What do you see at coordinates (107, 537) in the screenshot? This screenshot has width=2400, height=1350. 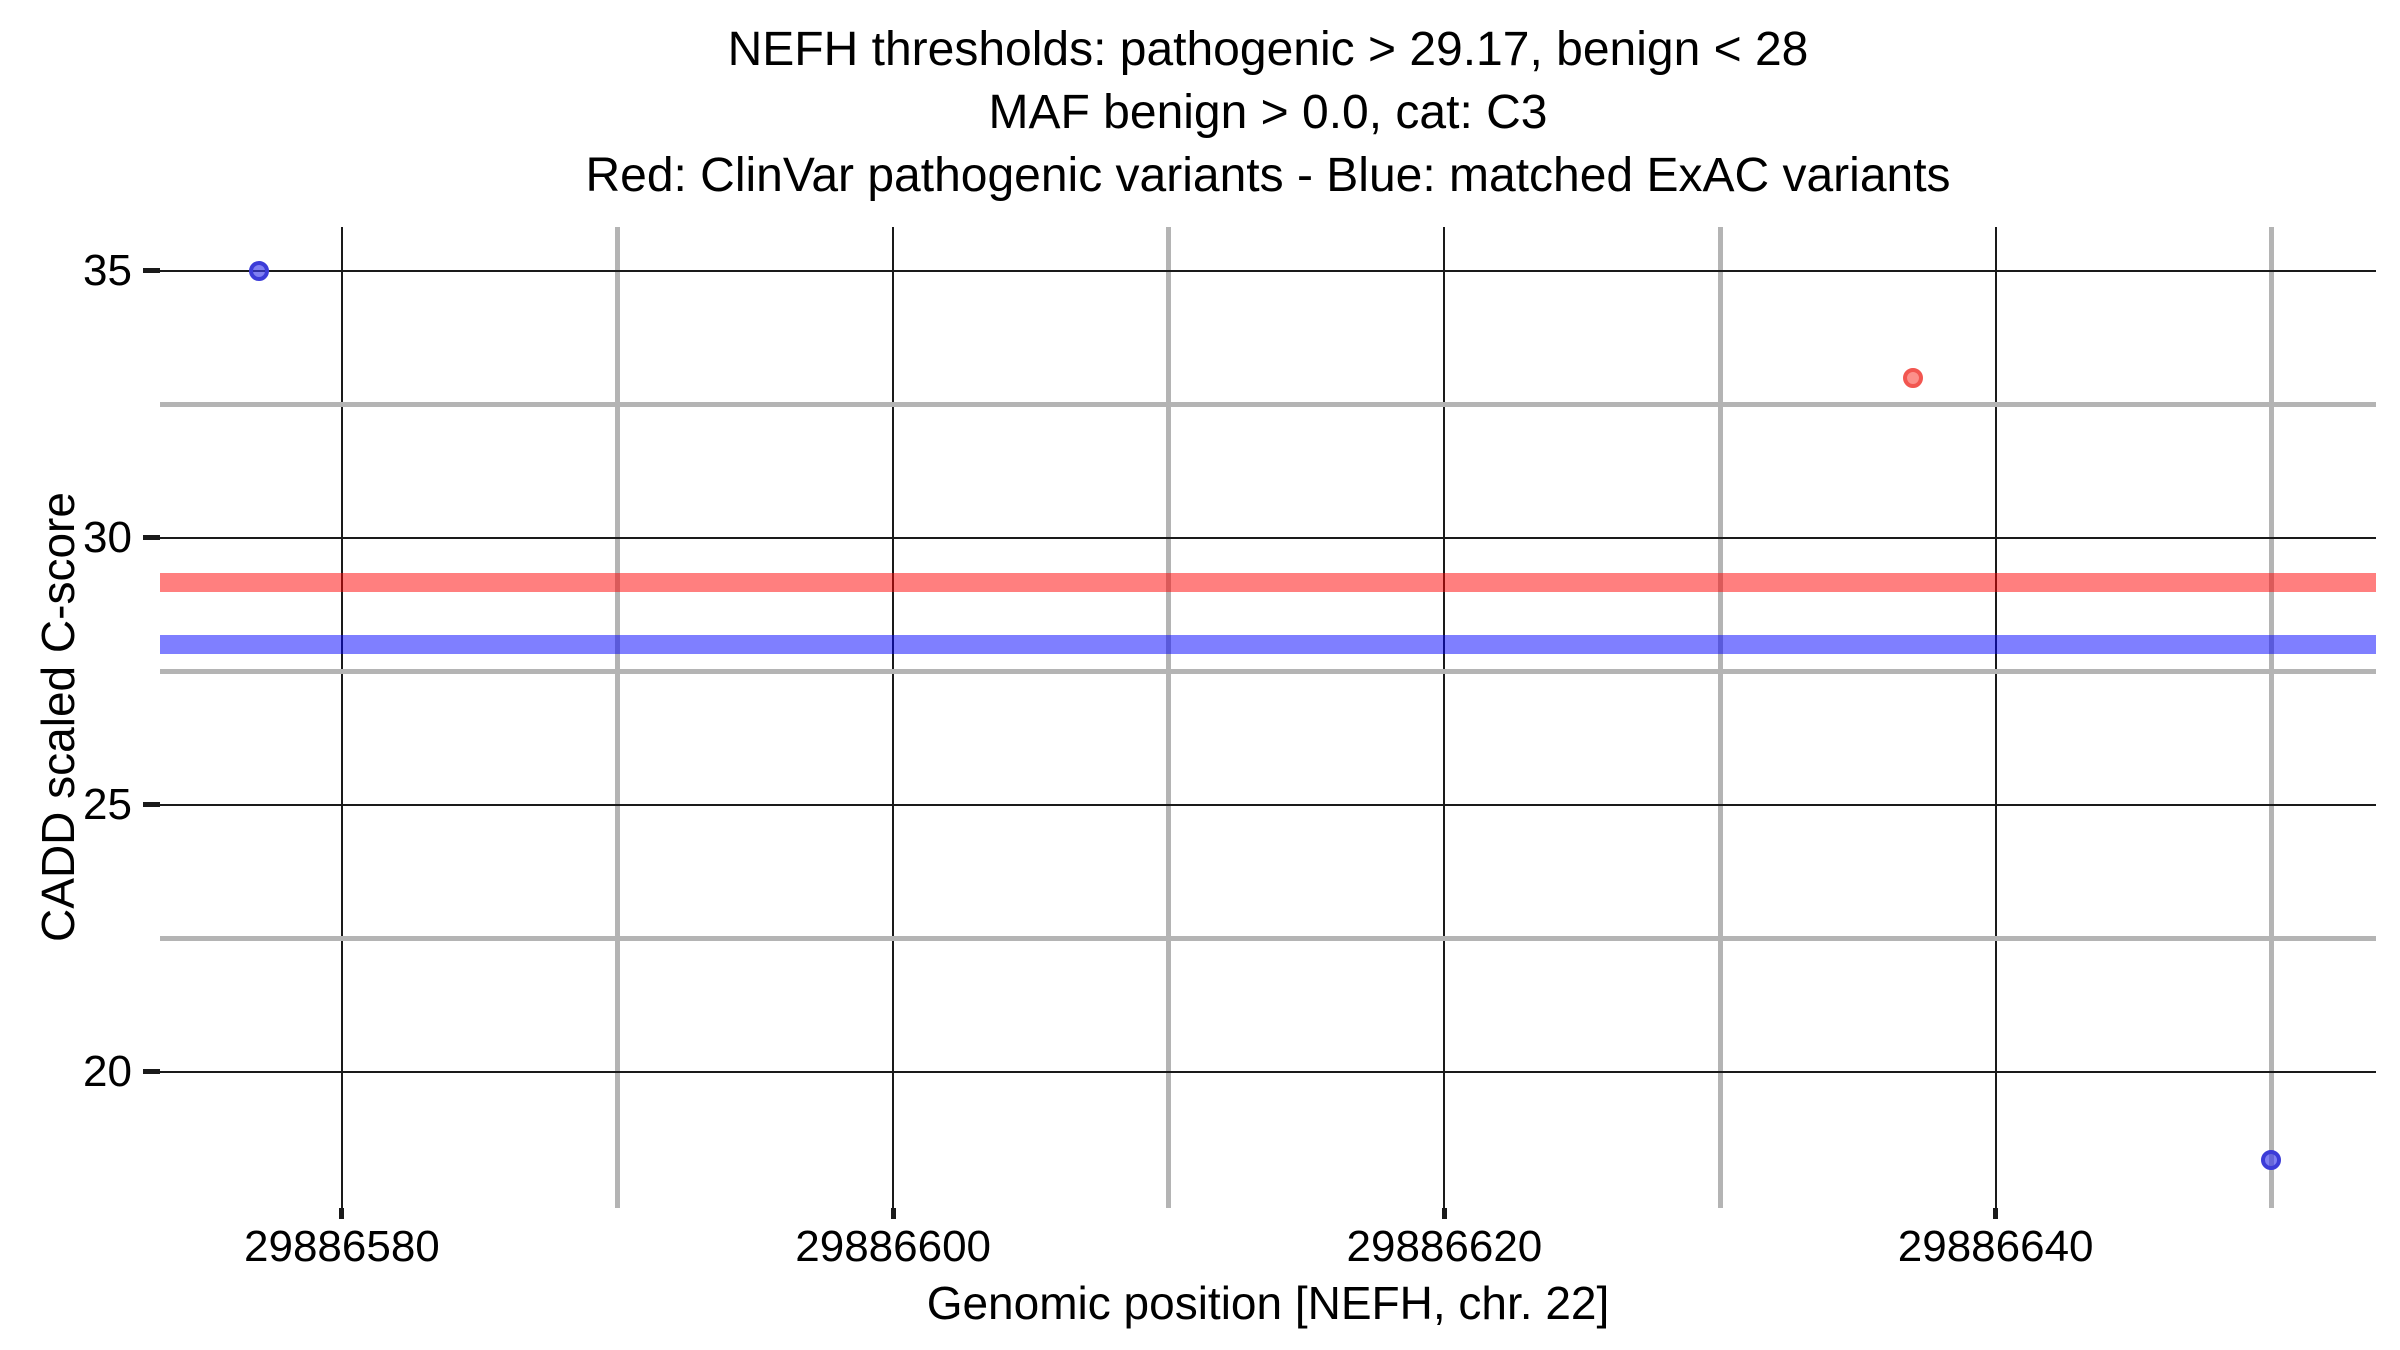 I see `y-tick-label: 30` at bounding box center [107, 537].